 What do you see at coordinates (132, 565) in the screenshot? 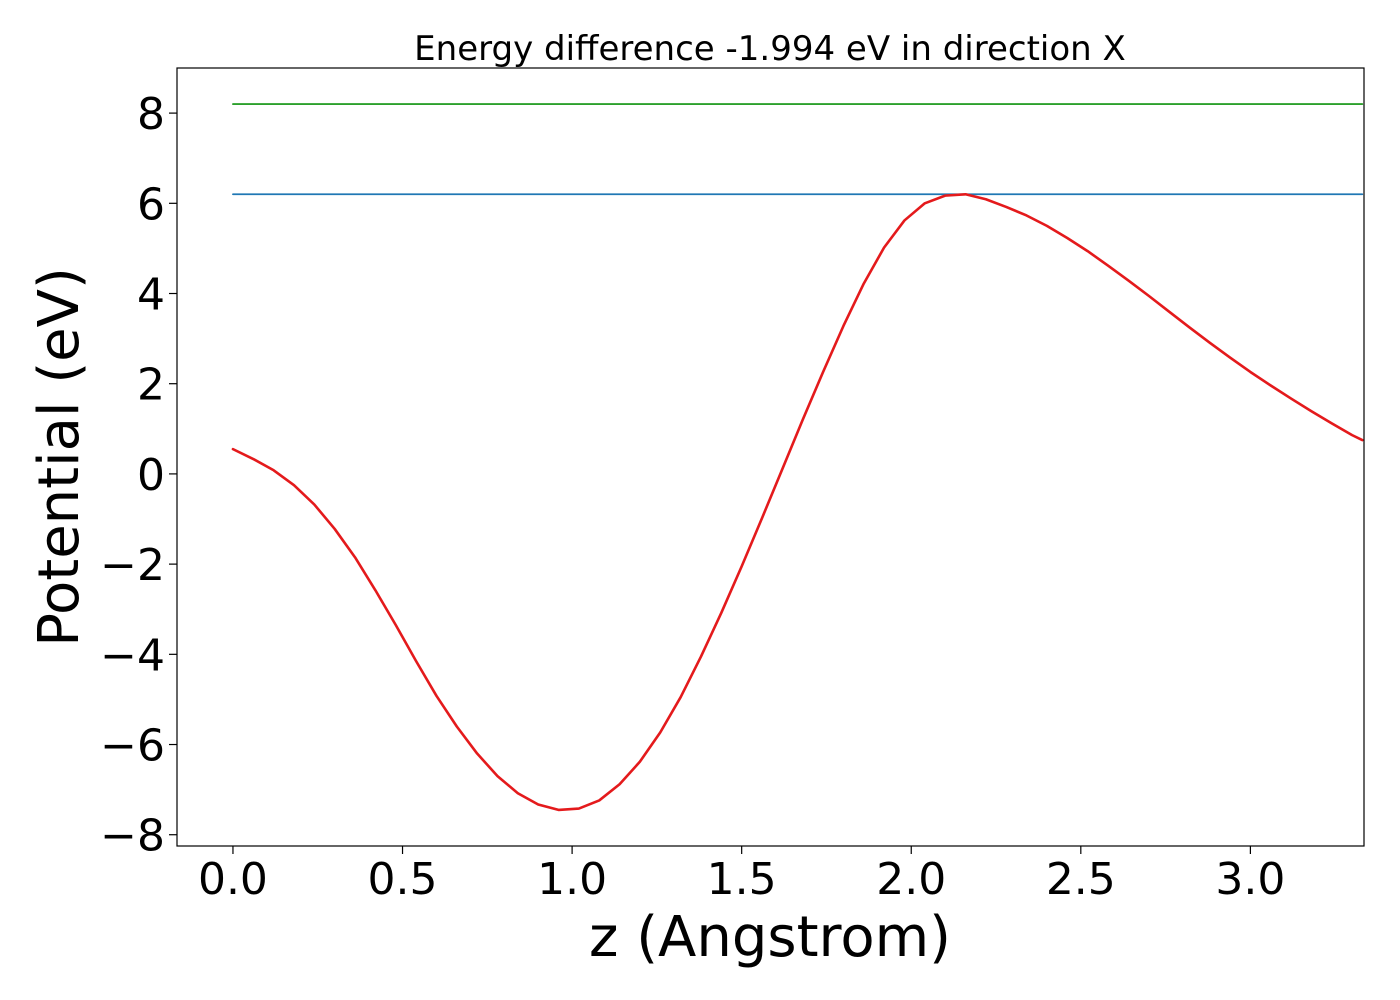
I see `y-tick-label: −2` at bounding box center [132, 565].